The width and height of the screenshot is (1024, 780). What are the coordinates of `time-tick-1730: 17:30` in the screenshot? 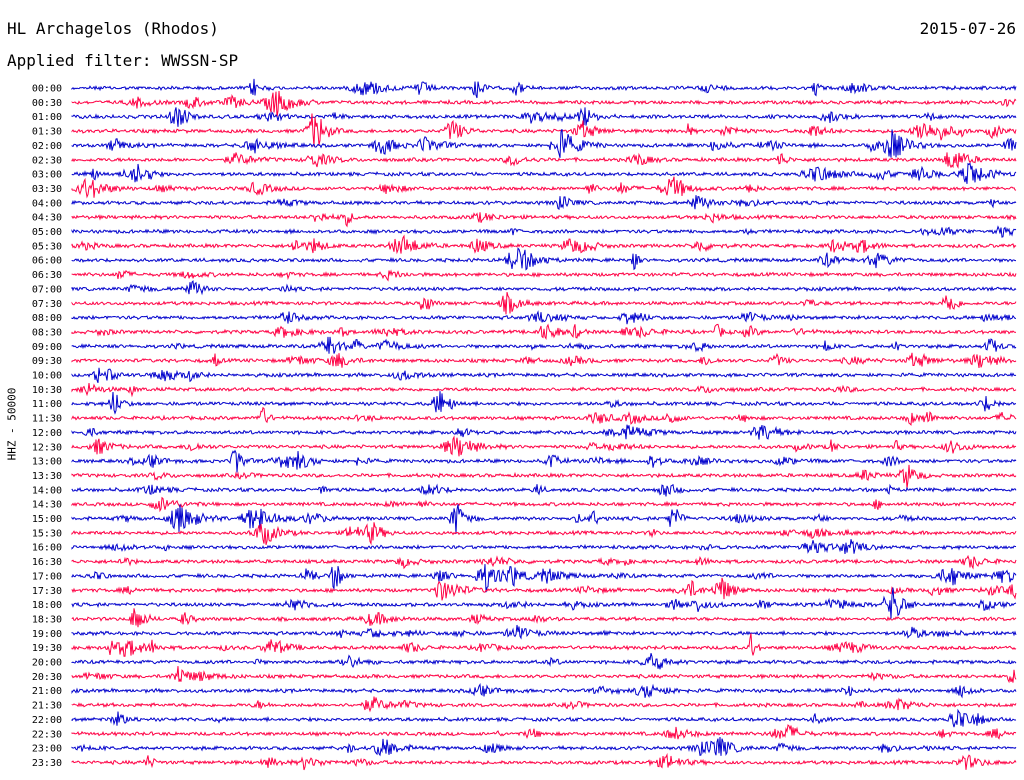 It's located at (47, 591).